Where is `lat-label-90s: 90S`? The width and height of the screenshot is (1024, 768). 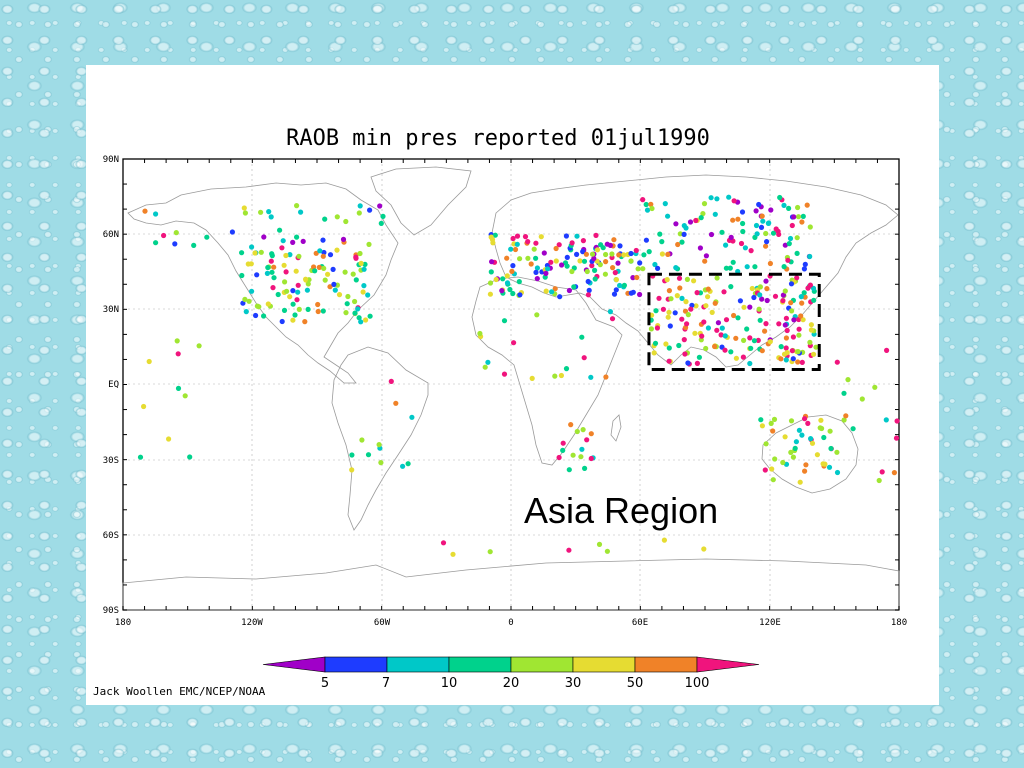
lat-label-90s: 90S is located at coordinates (111, 611).